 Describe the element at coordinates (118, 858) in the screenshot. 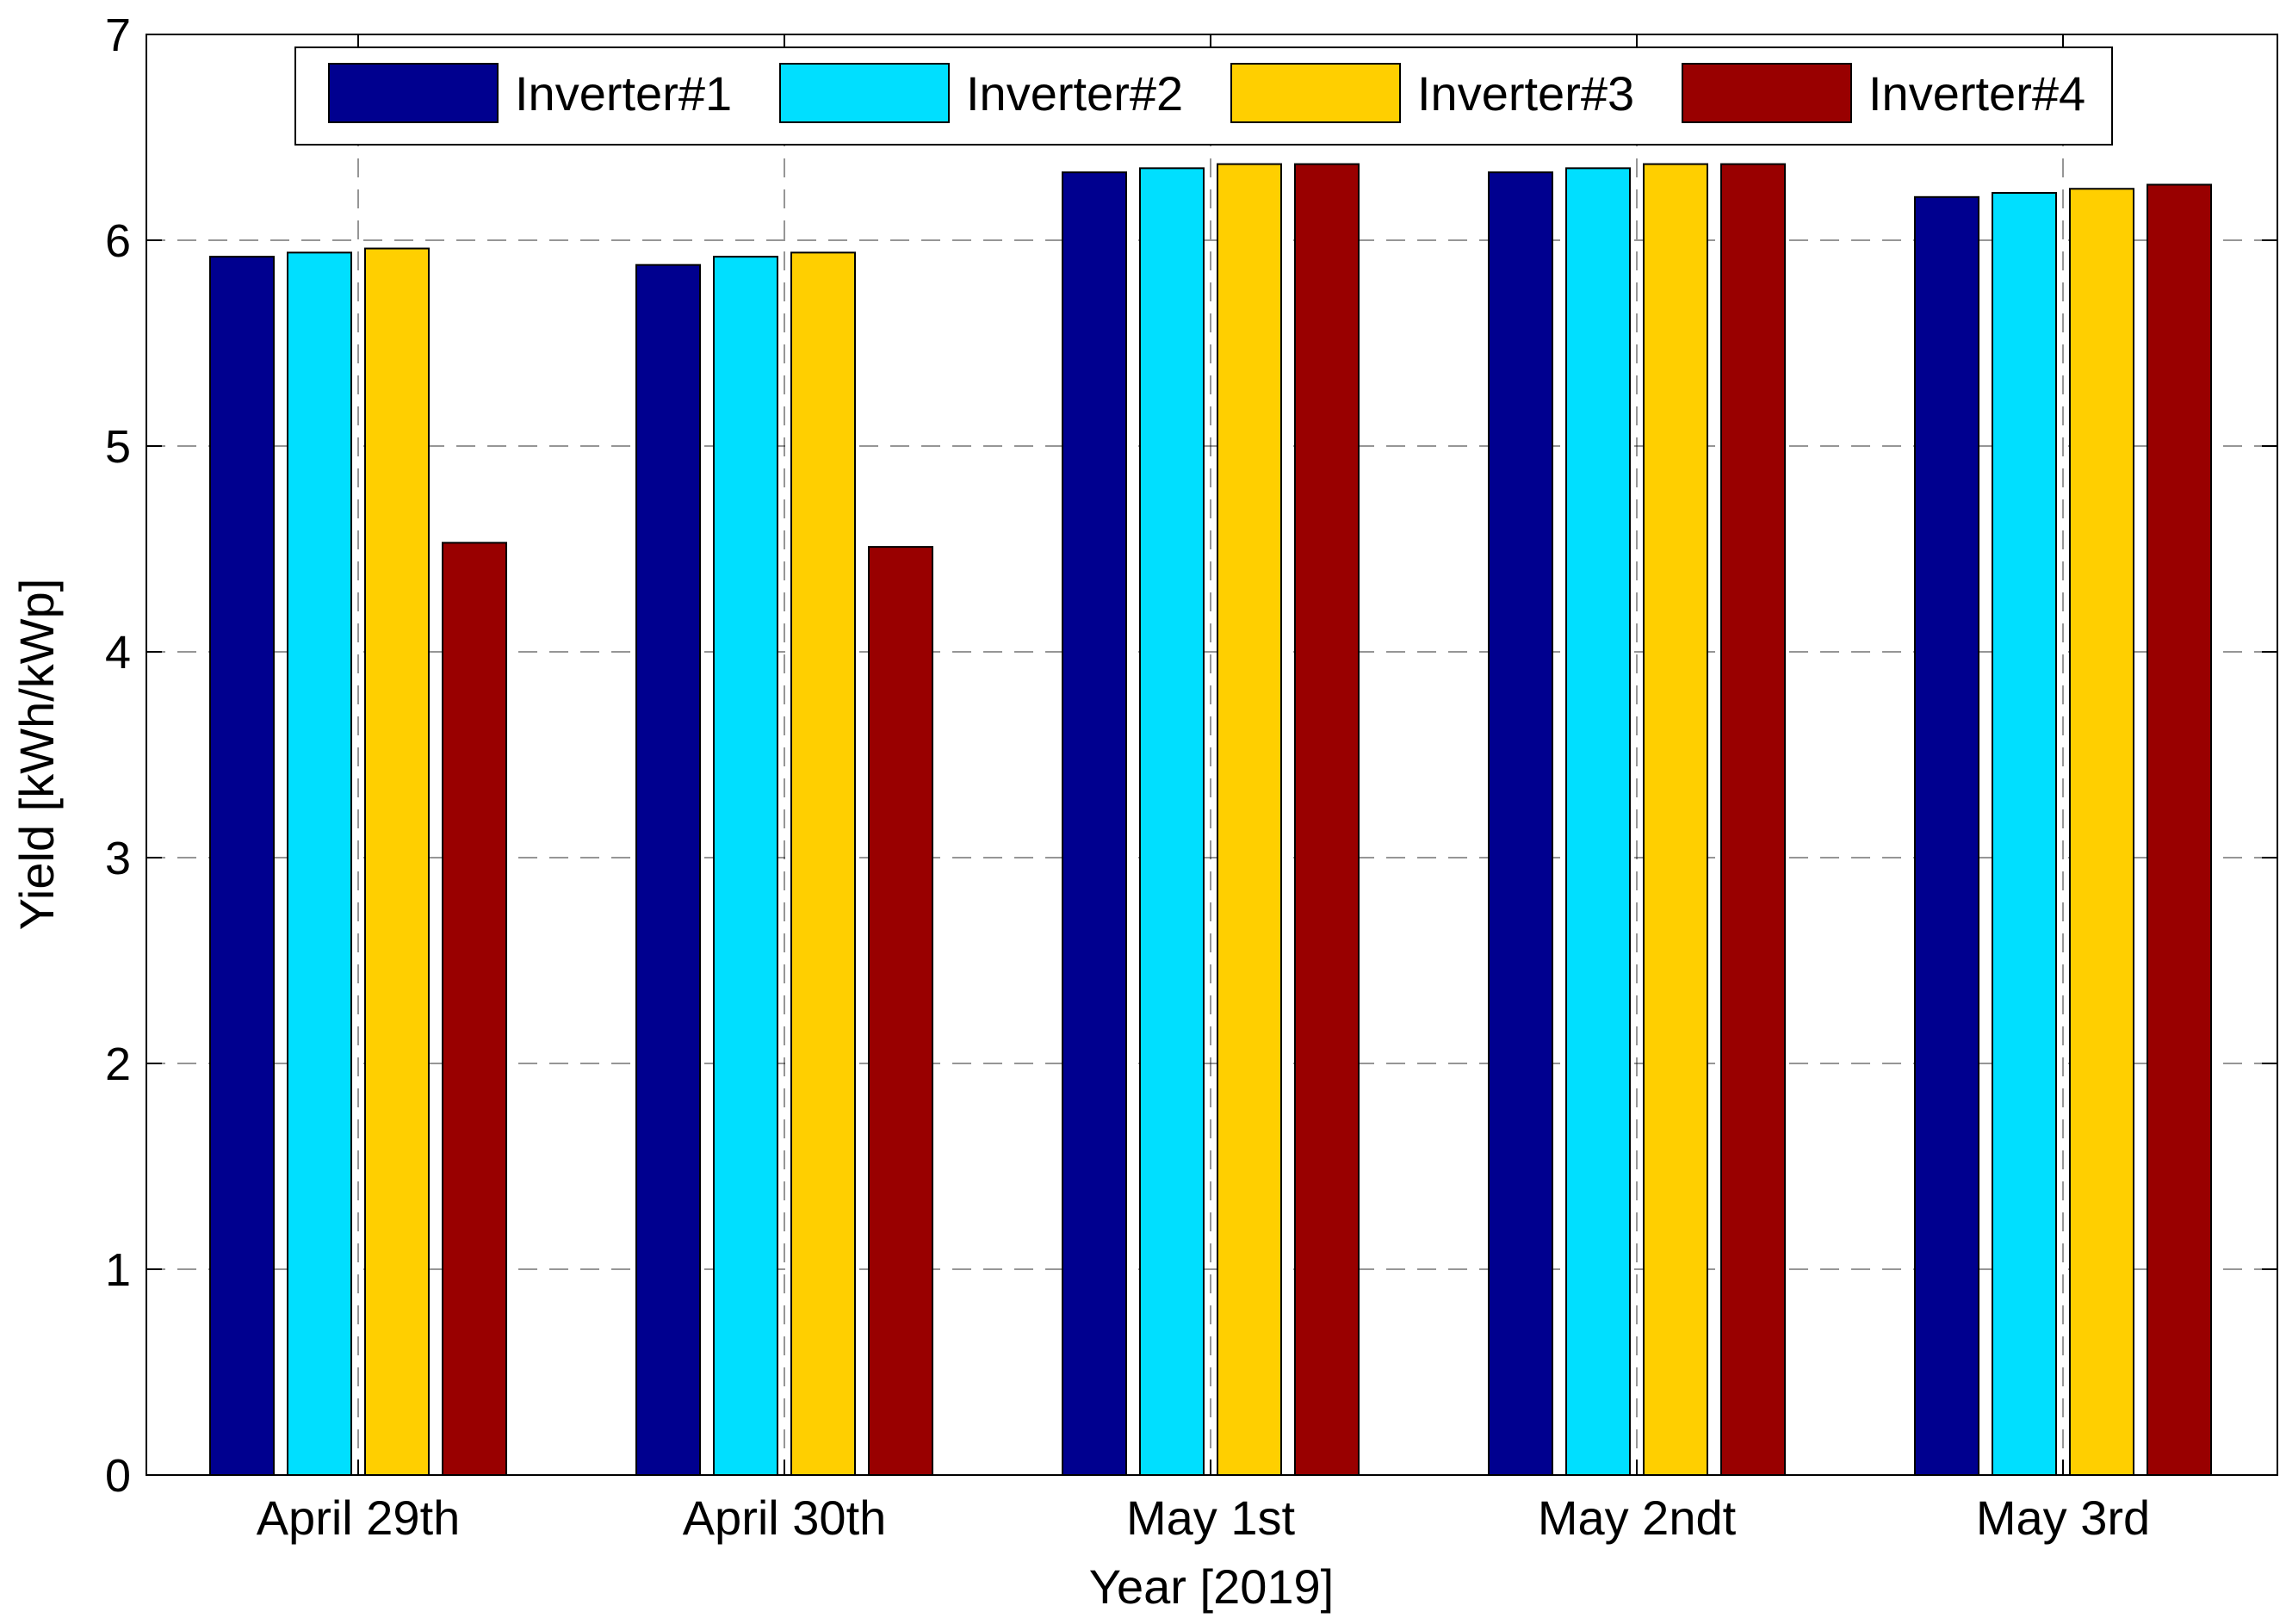

I see `y-tick-label: 3` at that location.